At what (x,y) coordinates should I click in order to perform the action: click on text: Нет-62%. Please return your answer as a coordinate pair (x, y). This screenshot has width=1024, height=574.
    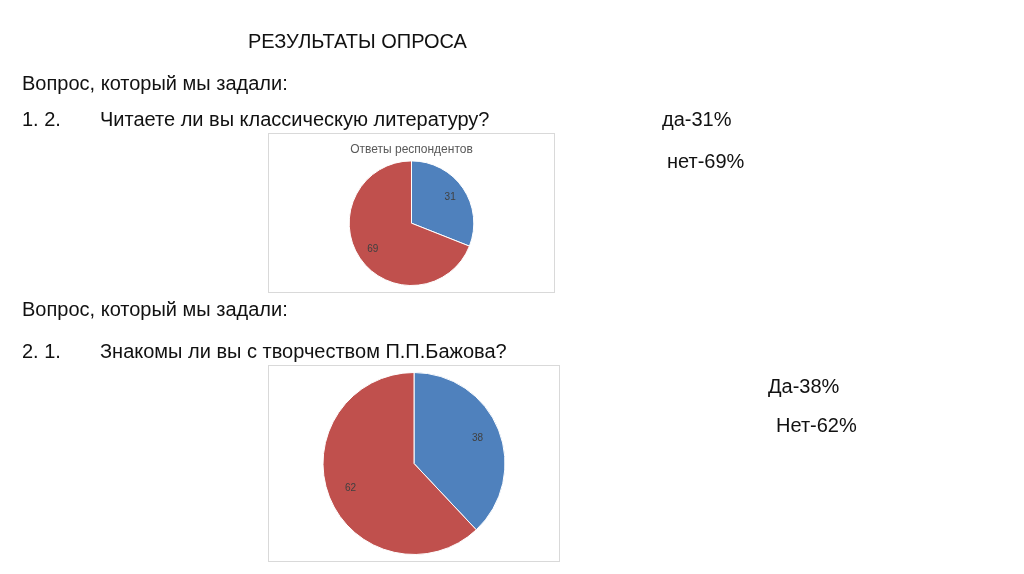
    Looking at the image, I should click on (816, 425).